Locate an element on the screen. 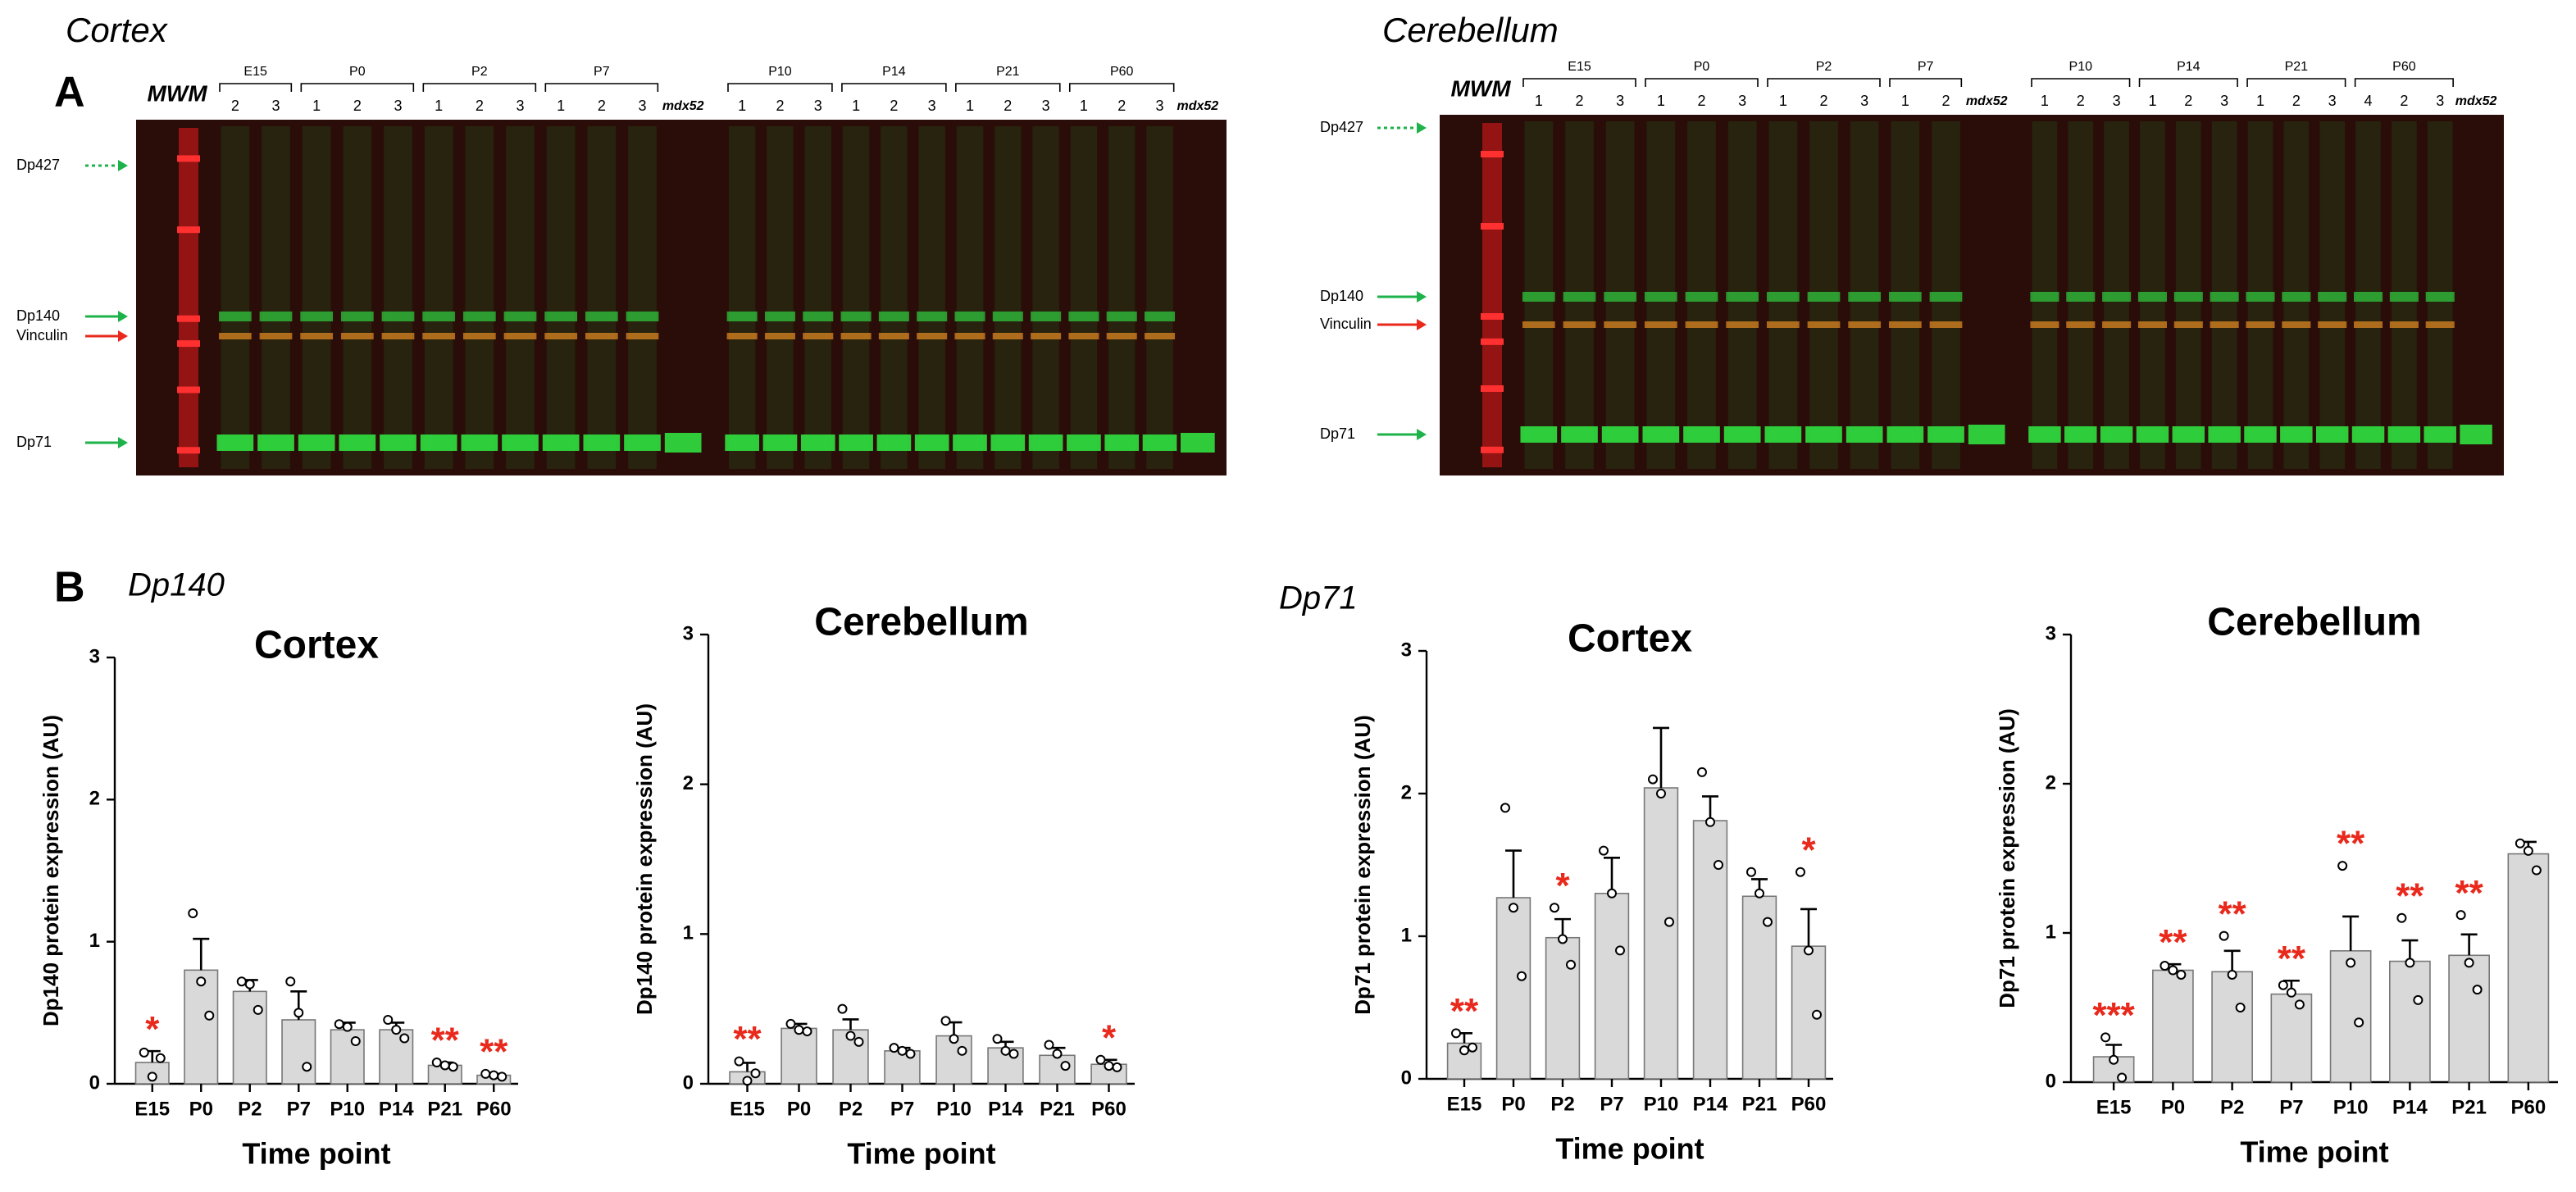 This screenshot has width=2576, height=1192. y-tick-label: 3 is located at coordinates (95, 656).